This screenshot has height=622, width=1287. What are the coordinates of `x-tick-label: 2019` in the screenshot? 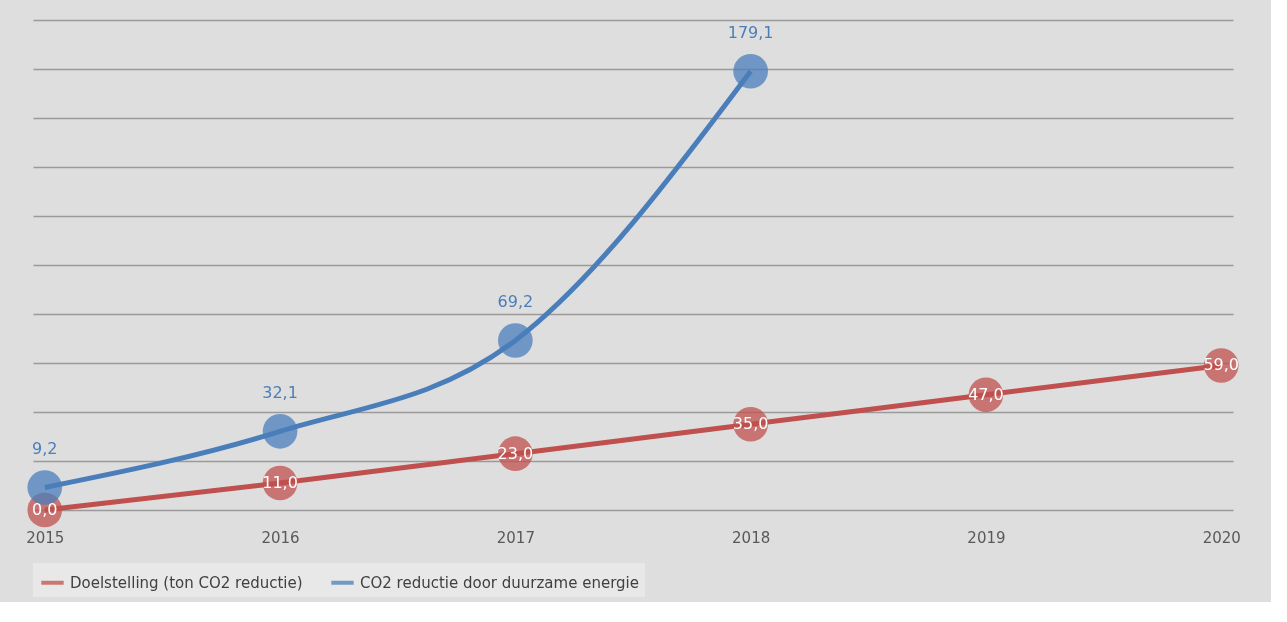 It's located at (986, 537).